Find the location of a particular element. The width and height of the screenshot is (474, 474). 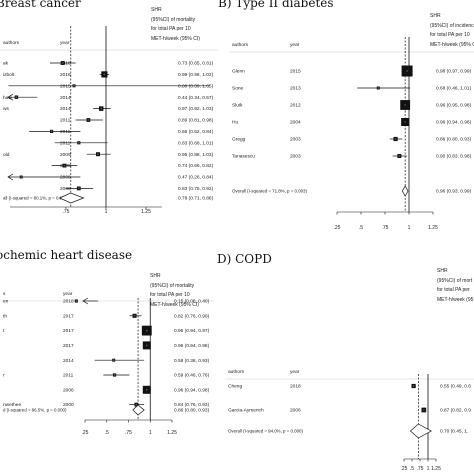

study-year: 2012 is located at coordinates (295, 106).